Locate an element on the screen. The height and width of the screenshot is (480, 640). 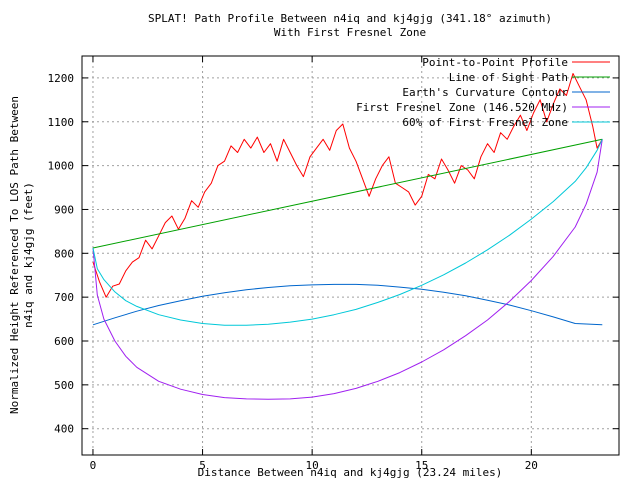
y-tick-label: 900 is located at coordinates (64, 209).